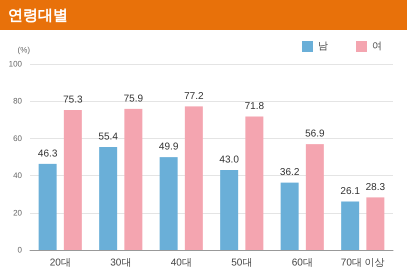 The image size is (407, 276). I want to click on data-label: 75.9, so click(134, 98).